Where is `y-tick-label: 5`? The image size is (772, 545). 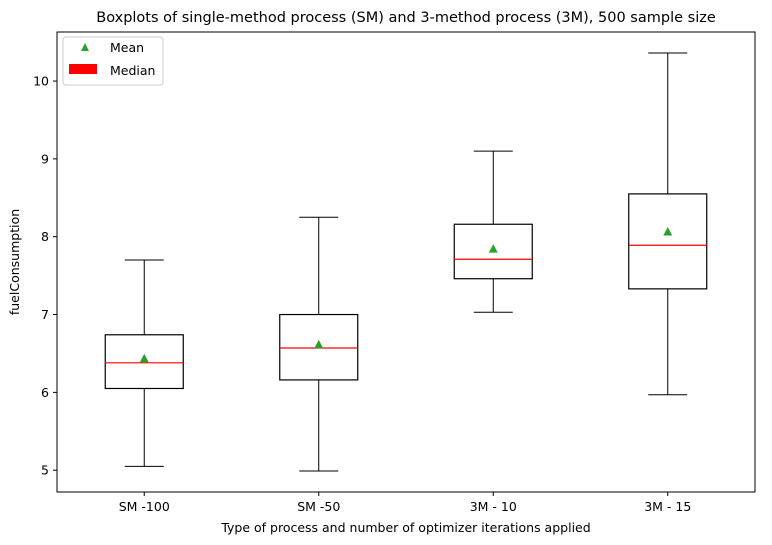 y-tick-label: 5 is located at coordinates (45, 470).